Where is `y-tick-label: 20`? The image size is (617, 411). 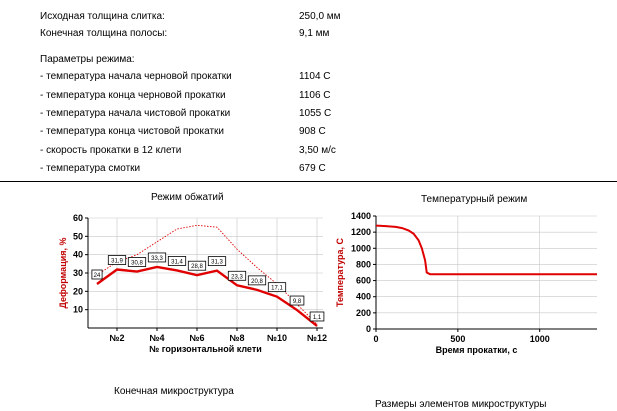 y-tick-label: 20 is located at coordinates (78, 291).